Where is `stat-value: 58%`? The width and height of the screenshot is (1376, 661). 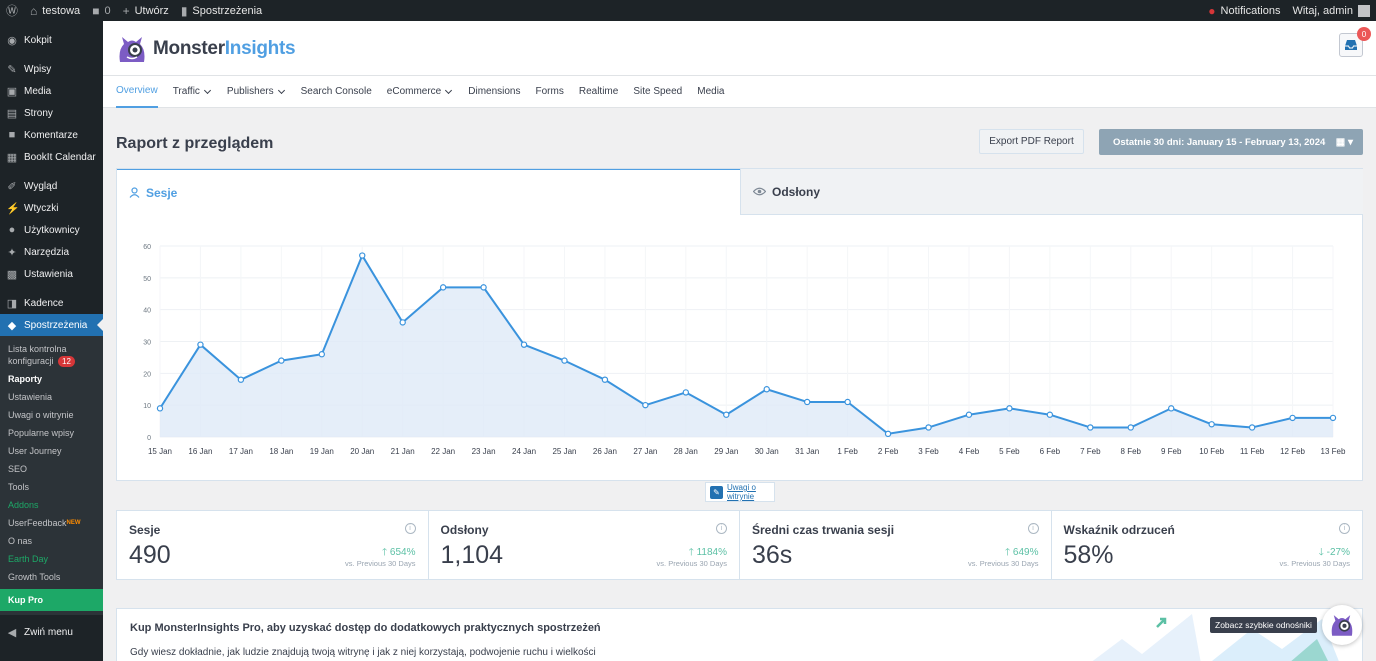
stat-value: 58% is located at coordinates (1088, 555).